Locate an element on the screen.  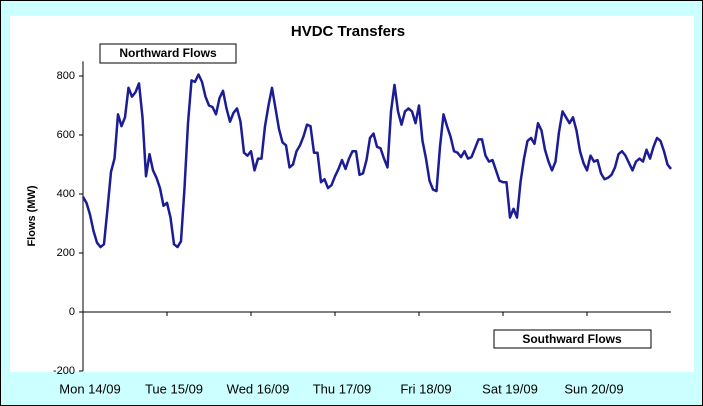
y-axis-label: Flows (MW) is located at coordinates (32, 215).